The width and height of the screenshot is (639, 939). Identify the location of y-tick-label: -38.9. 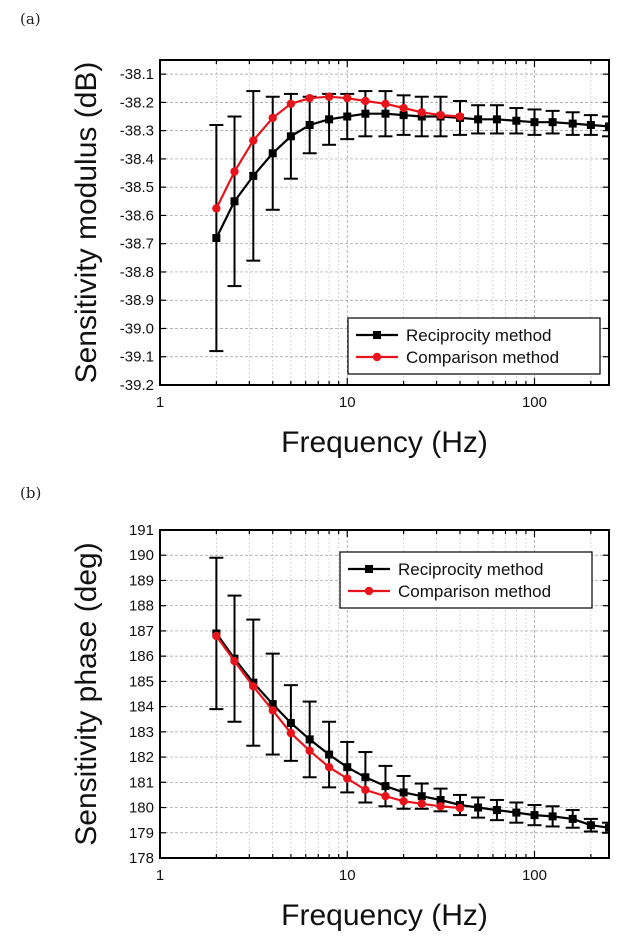
(137, 300).